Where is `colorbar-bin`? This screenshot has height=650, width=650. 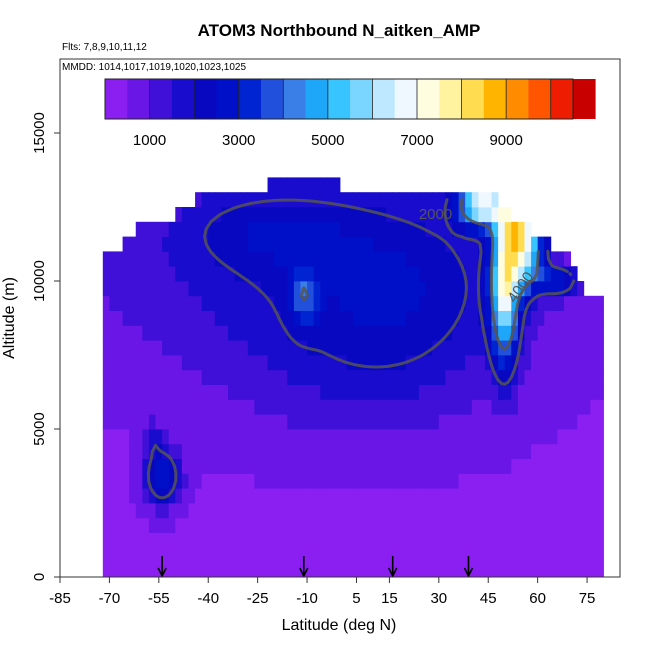 colorbar-bin is located at coordinates (540, 99).